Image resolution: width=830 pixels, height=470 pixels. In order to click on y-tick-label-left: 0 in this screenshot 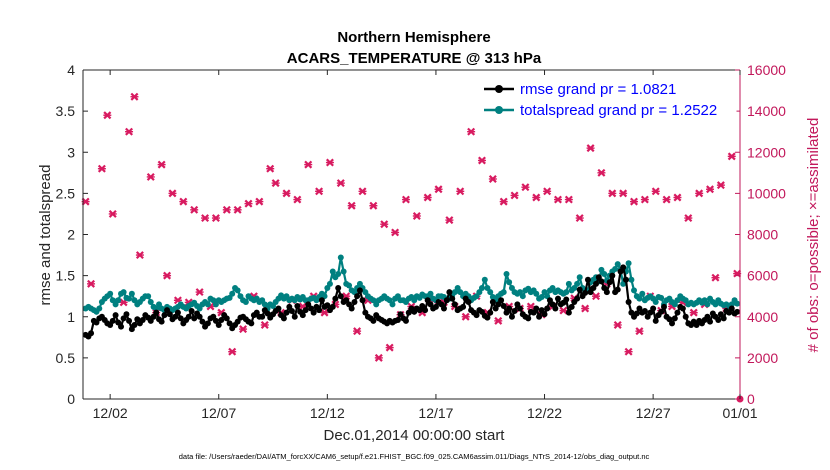, I will do `click(71, 399)`.